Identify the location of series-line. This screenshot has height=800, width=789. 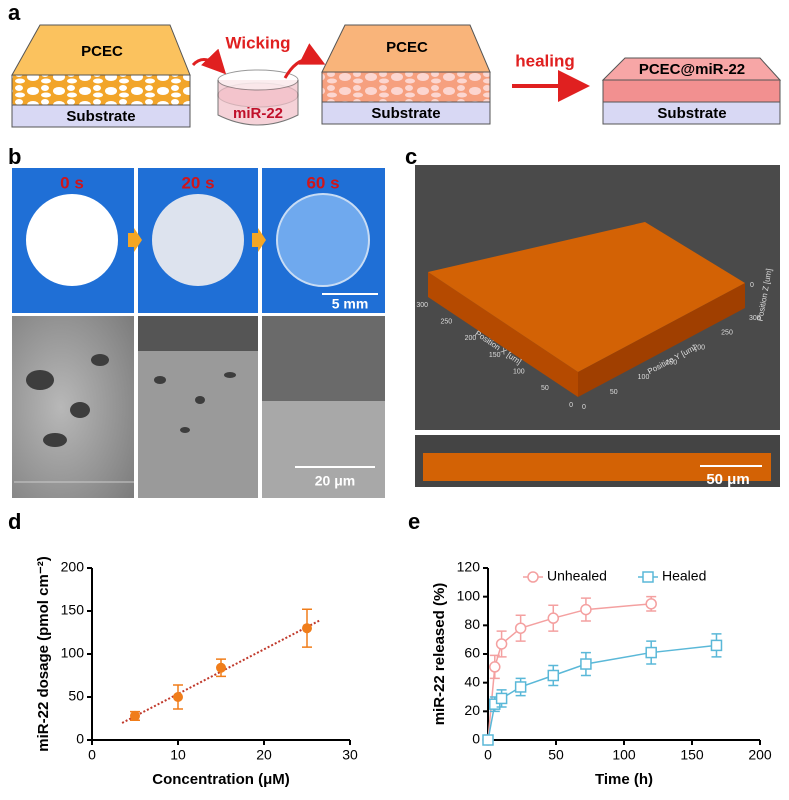
(569, 672).